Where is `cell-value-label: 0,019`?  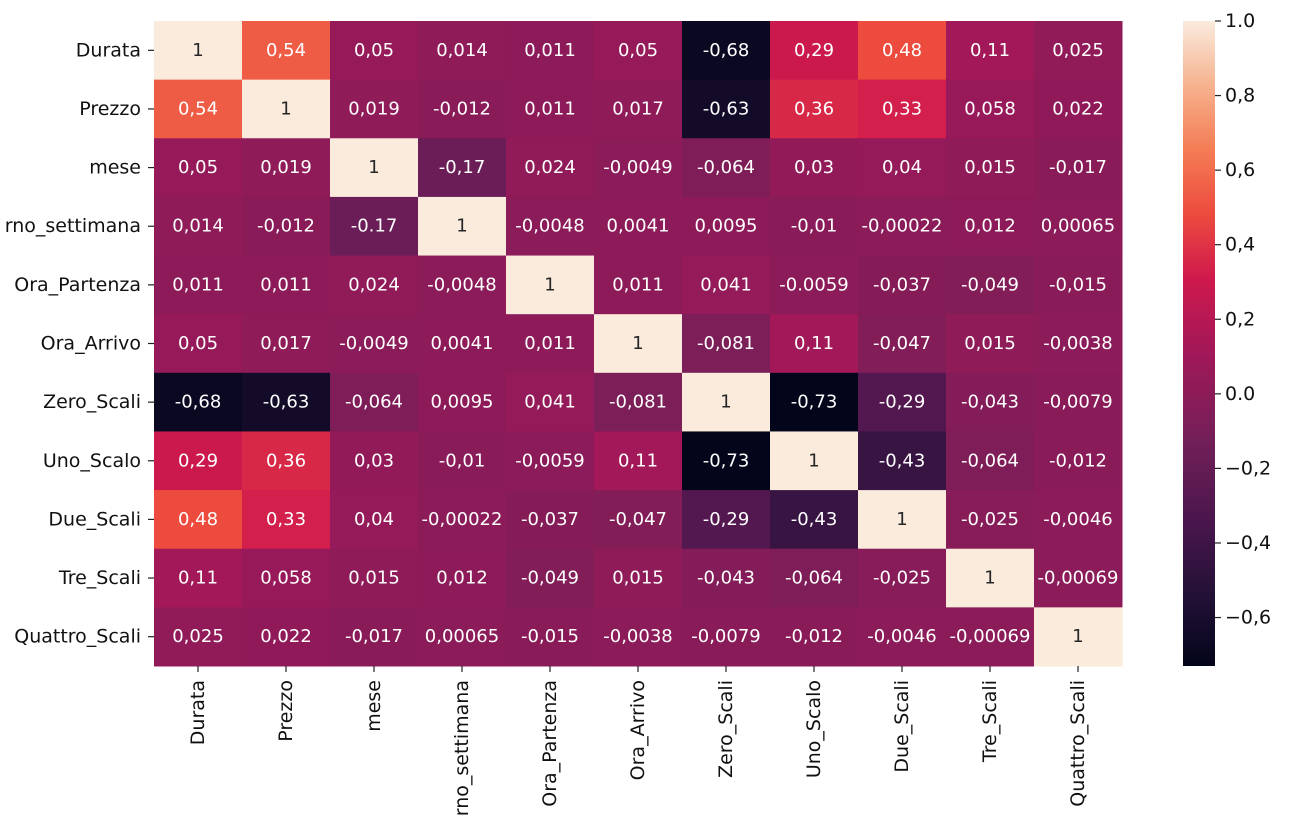
cell-value-label: 0,019 is located at coordinates (286, 167).